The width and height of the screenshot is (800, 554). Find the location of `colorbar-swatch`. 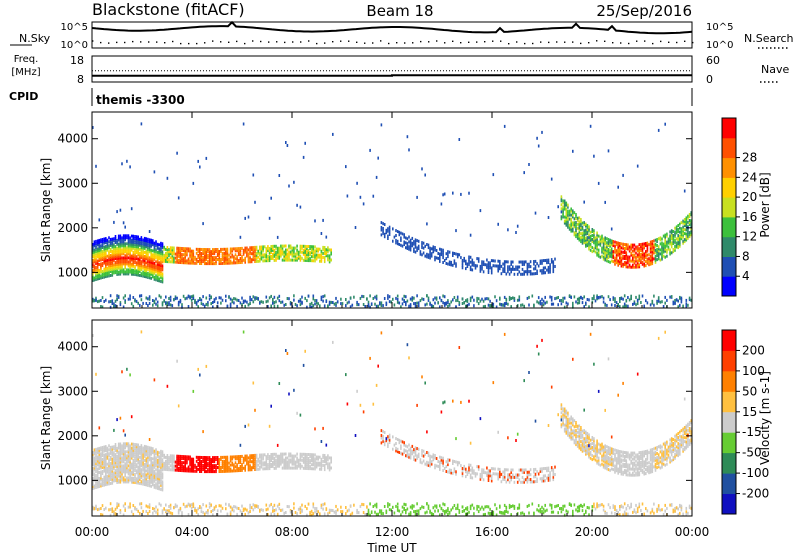

colorbar-swatch is located at coordinates (729, 167).